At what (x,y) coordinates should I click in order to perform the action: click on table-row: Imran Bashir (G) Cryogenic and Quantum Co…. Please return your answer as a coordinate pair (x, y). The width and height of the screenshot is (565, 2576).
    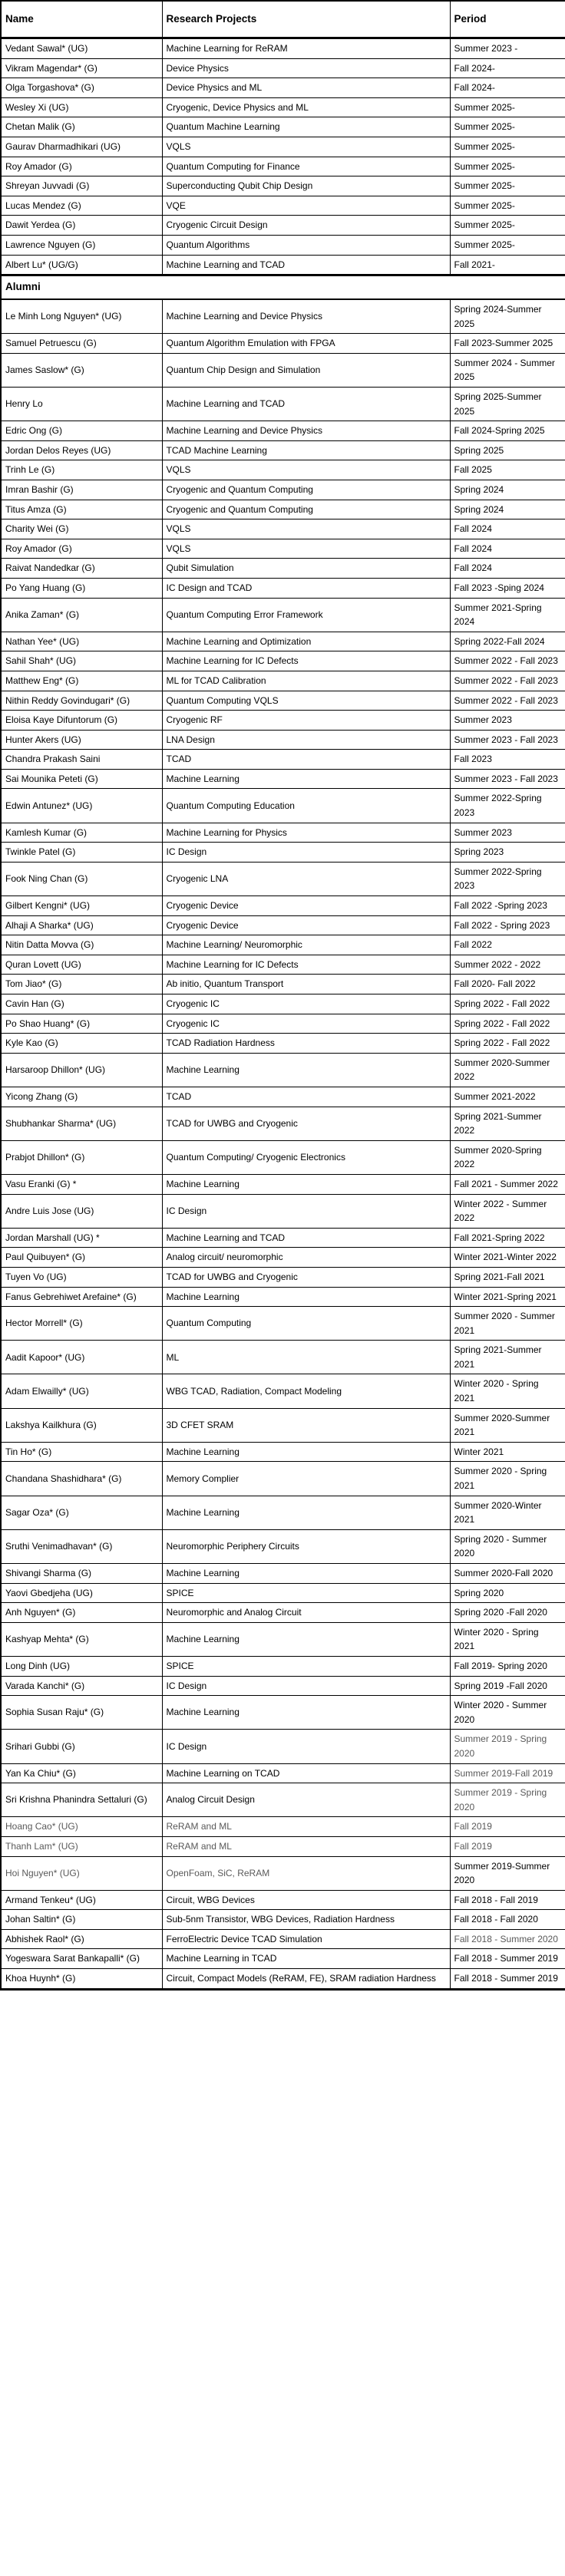
    Looking at the image, I should click on (282, 490).